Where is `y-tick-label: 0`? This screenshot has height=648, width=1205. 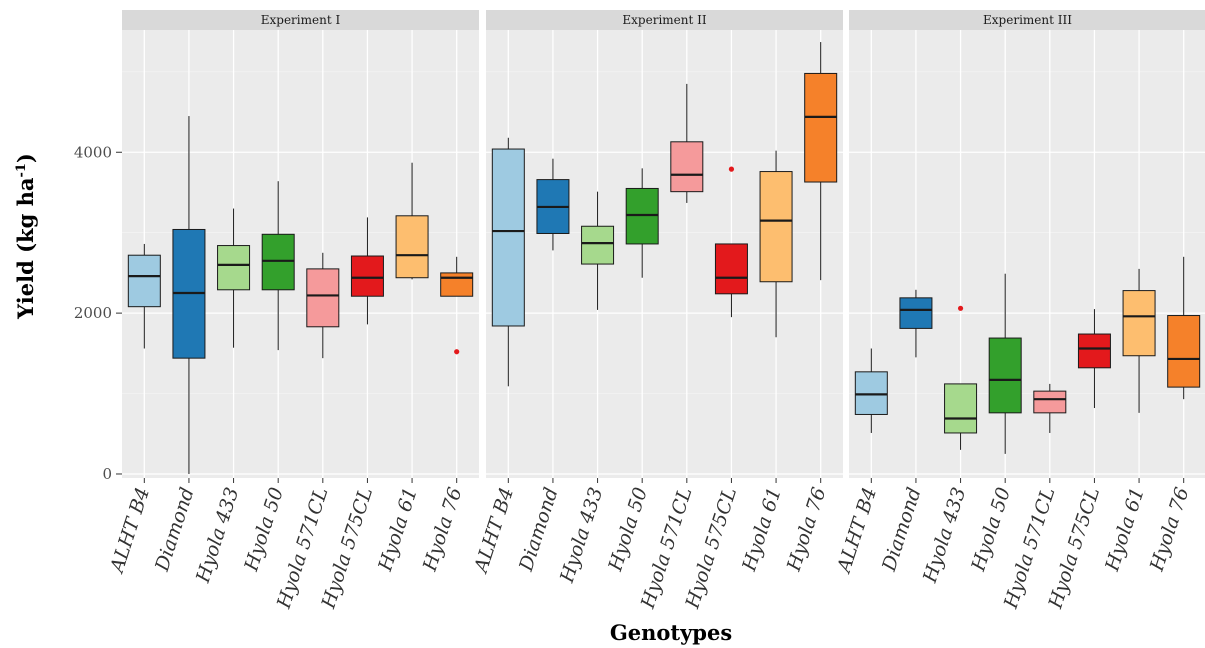
y-tick-label: 0 is located at coordinates (107, 474).